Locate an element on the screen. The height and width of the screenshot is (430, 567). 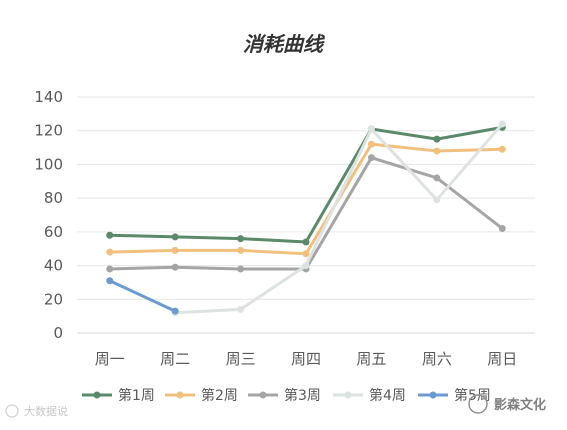
legend: 第1周 第2周 第3周 第4周 第5周 is located at coordinates (286, 395).